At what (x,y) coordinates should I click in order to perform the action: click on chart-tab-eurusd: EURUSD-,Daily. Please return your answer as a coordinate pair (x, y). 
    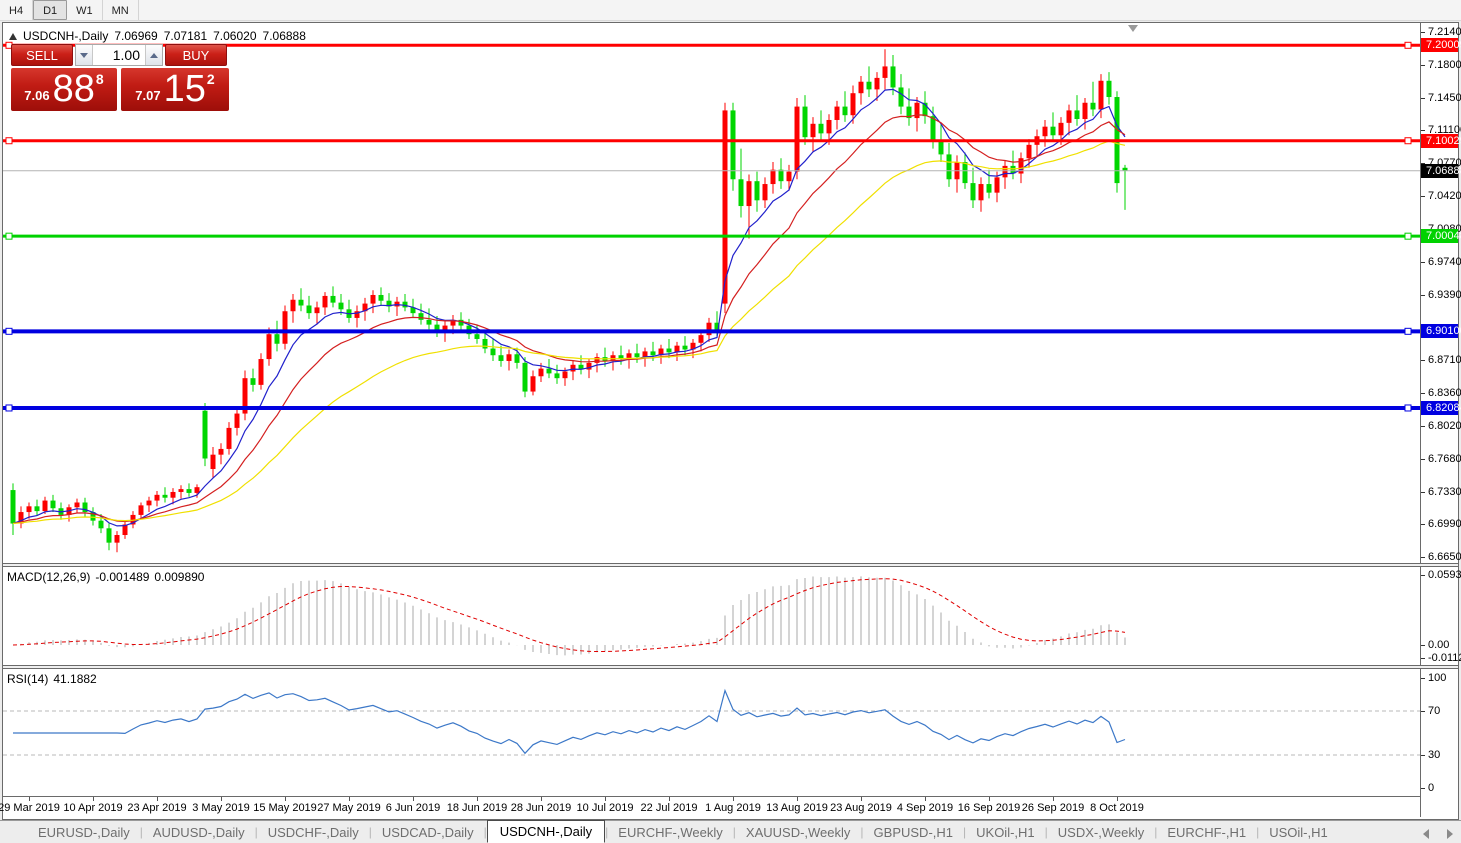
    Looking at the image, I should click on (84, 832).